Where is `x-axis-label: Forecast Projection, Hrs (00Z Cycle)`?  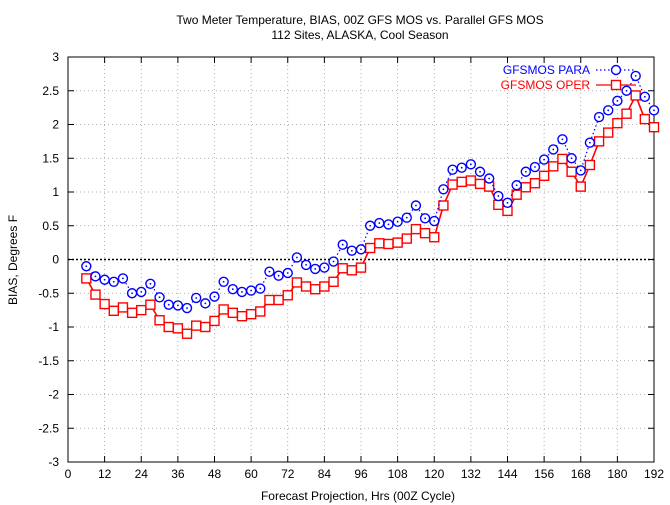 x-axis-label: Forecast Projection, Hrs (00Z Cycle) is located at coordinates (358, 496).